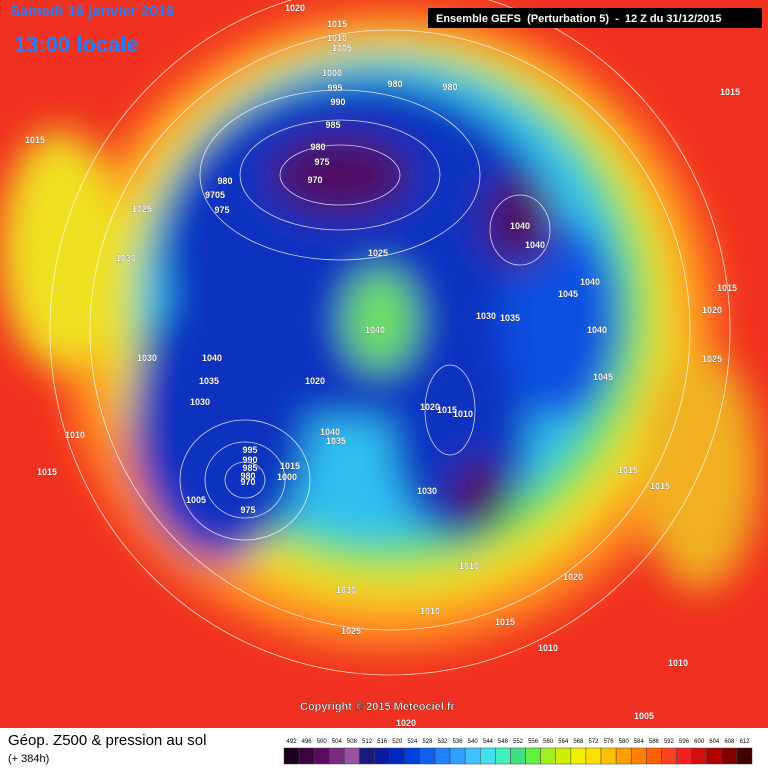  Describe the element at coordinates (332, 73) in the screenshot. I see `pressure-label: 1000` at that location.